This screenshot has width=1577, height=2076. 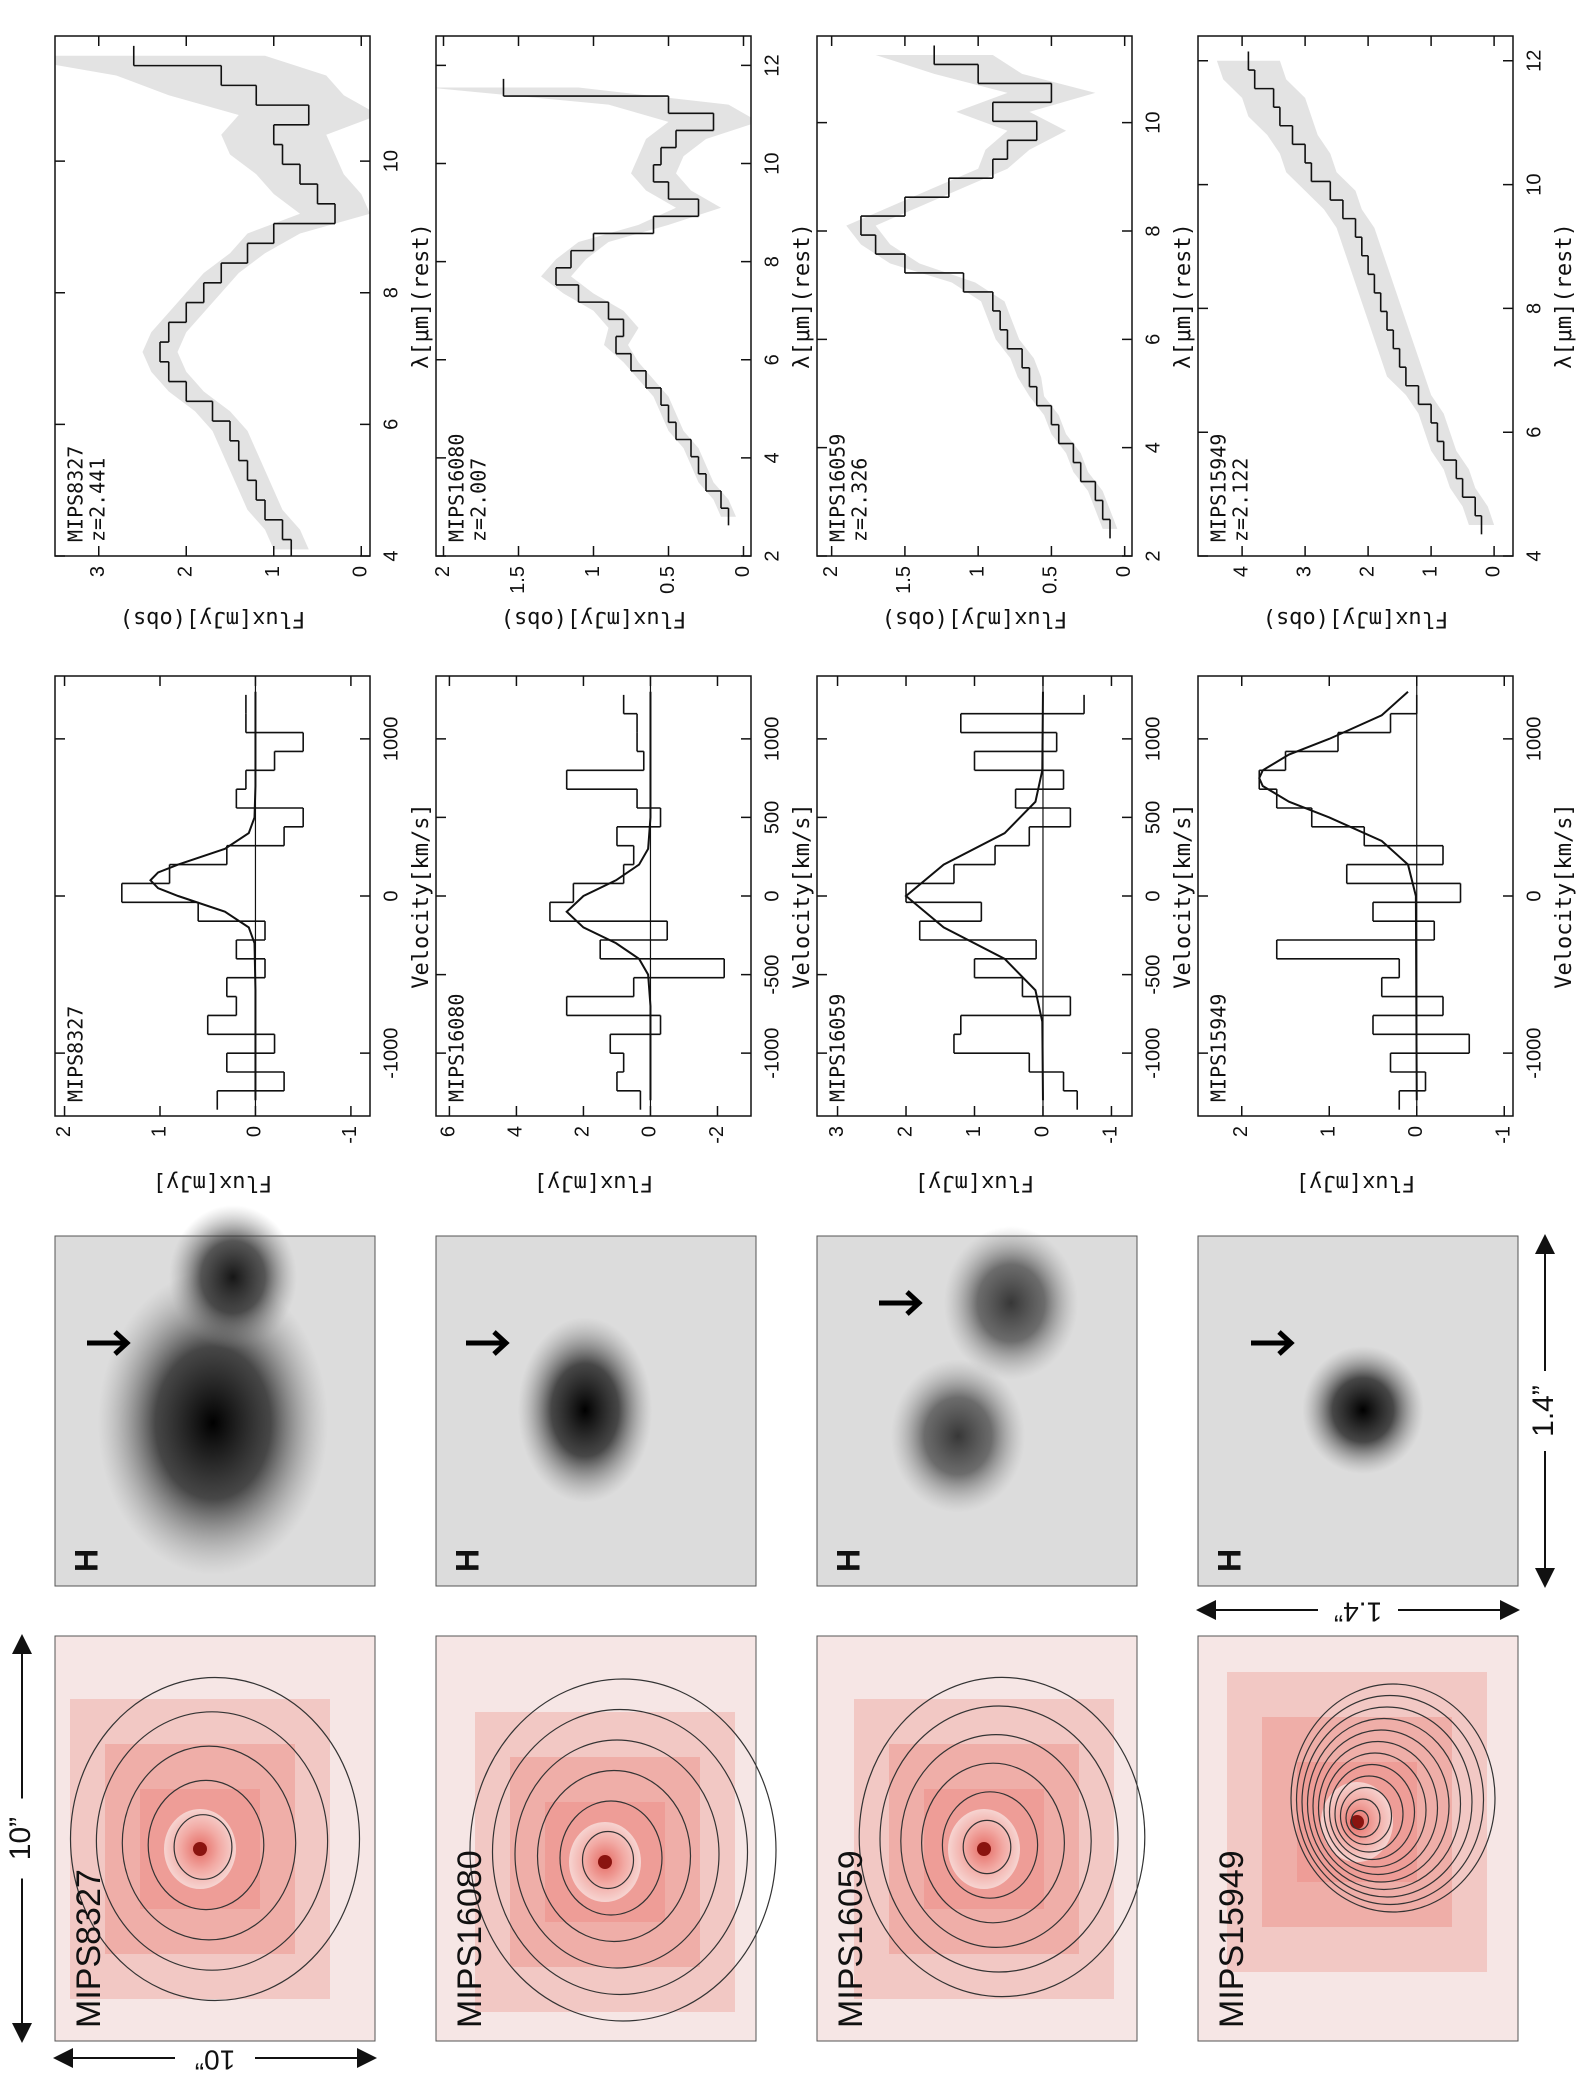 I want to click on x-tick-label: 4, so click(x=1153, y=447).